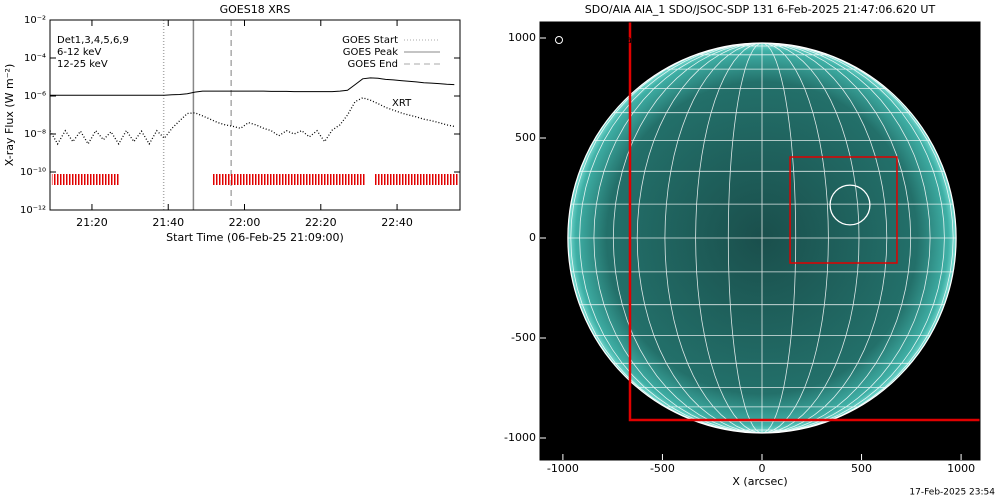 This screenshot has height=500, width=1000. What do you see at coordinates (79, 52) in the screenshot?
I see `legend-label: 6-12 keV` at bounding box center [79, 52].